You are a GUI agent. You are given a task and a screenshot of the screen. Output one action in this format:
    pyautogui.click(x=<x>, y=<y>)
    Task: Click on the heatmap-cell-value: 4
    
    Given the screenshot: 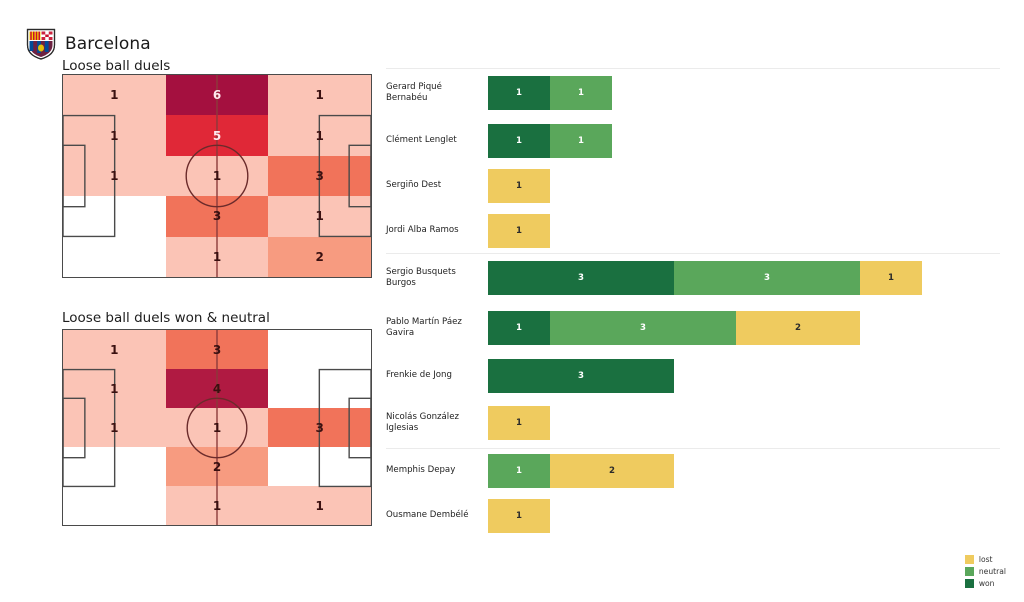 What is the action you would take?
    pyautogui.click(x=217, y=388)
    